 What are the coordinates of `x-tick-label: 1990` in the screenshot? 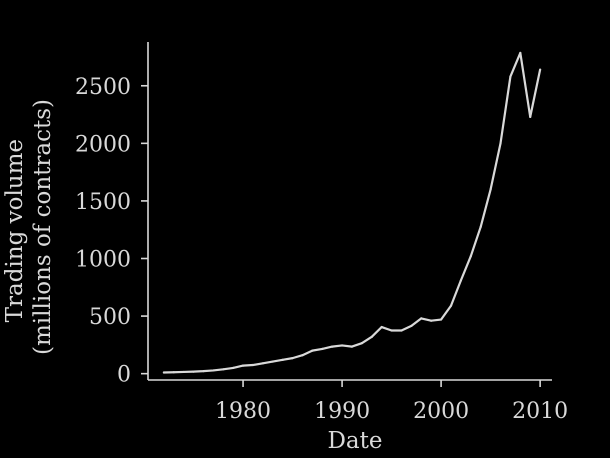 It's located at (342, 411).